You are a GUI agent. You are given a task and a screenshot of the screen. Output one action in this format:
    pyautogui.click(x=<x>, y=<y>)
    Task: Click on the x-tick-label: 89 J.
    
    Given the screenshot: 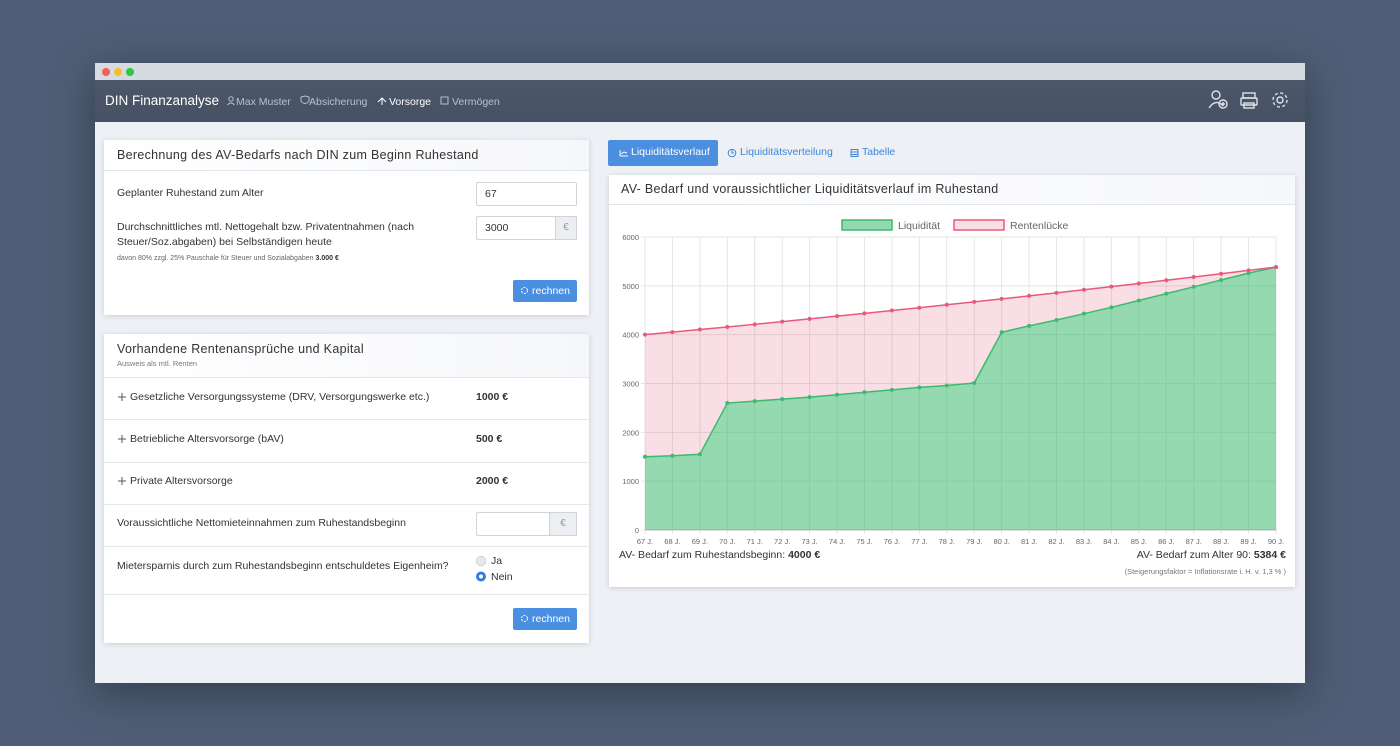 What is the action you would take?
    pyautogui.click(x=1248, y=541)
    